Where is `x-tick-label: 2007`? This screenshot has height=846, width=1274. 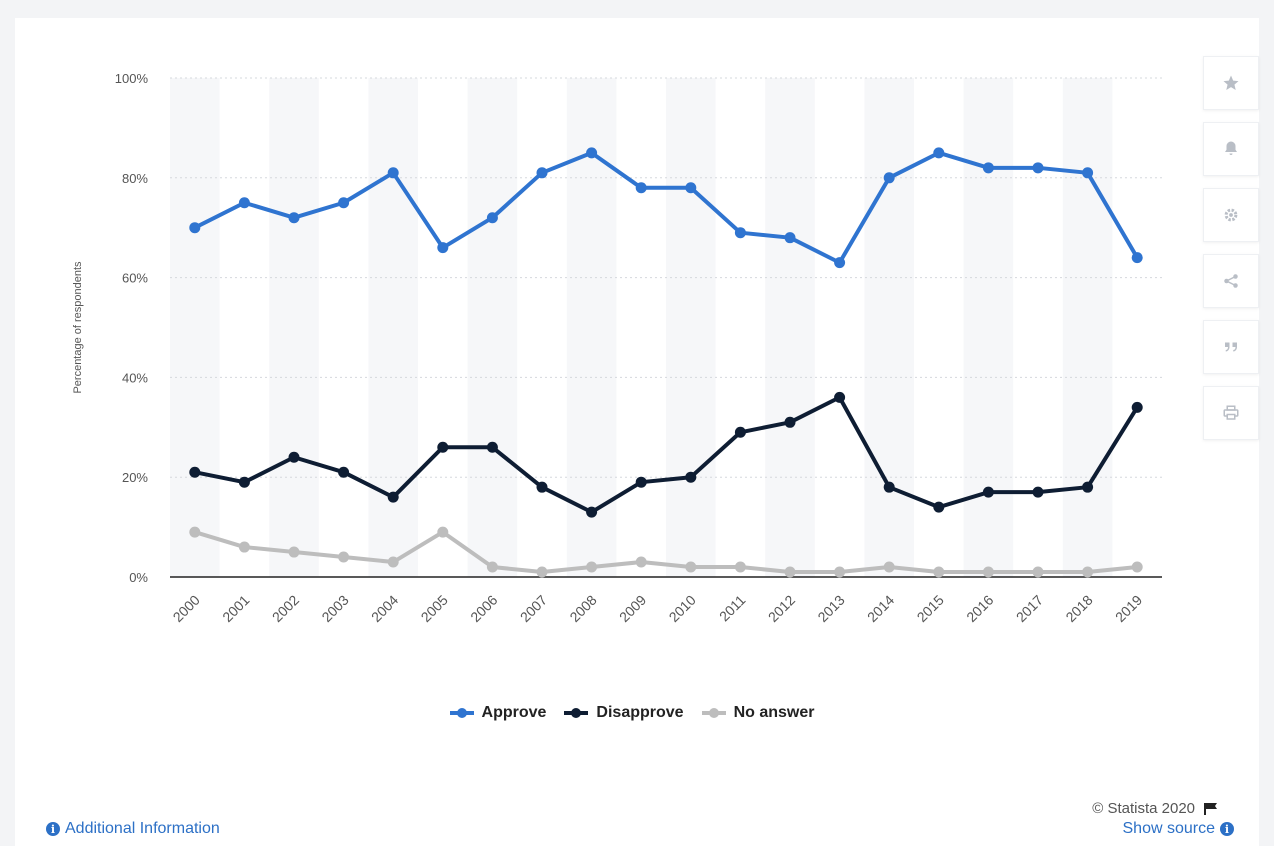
x-tick-label: 2007 is located at coordinates (533, 608).